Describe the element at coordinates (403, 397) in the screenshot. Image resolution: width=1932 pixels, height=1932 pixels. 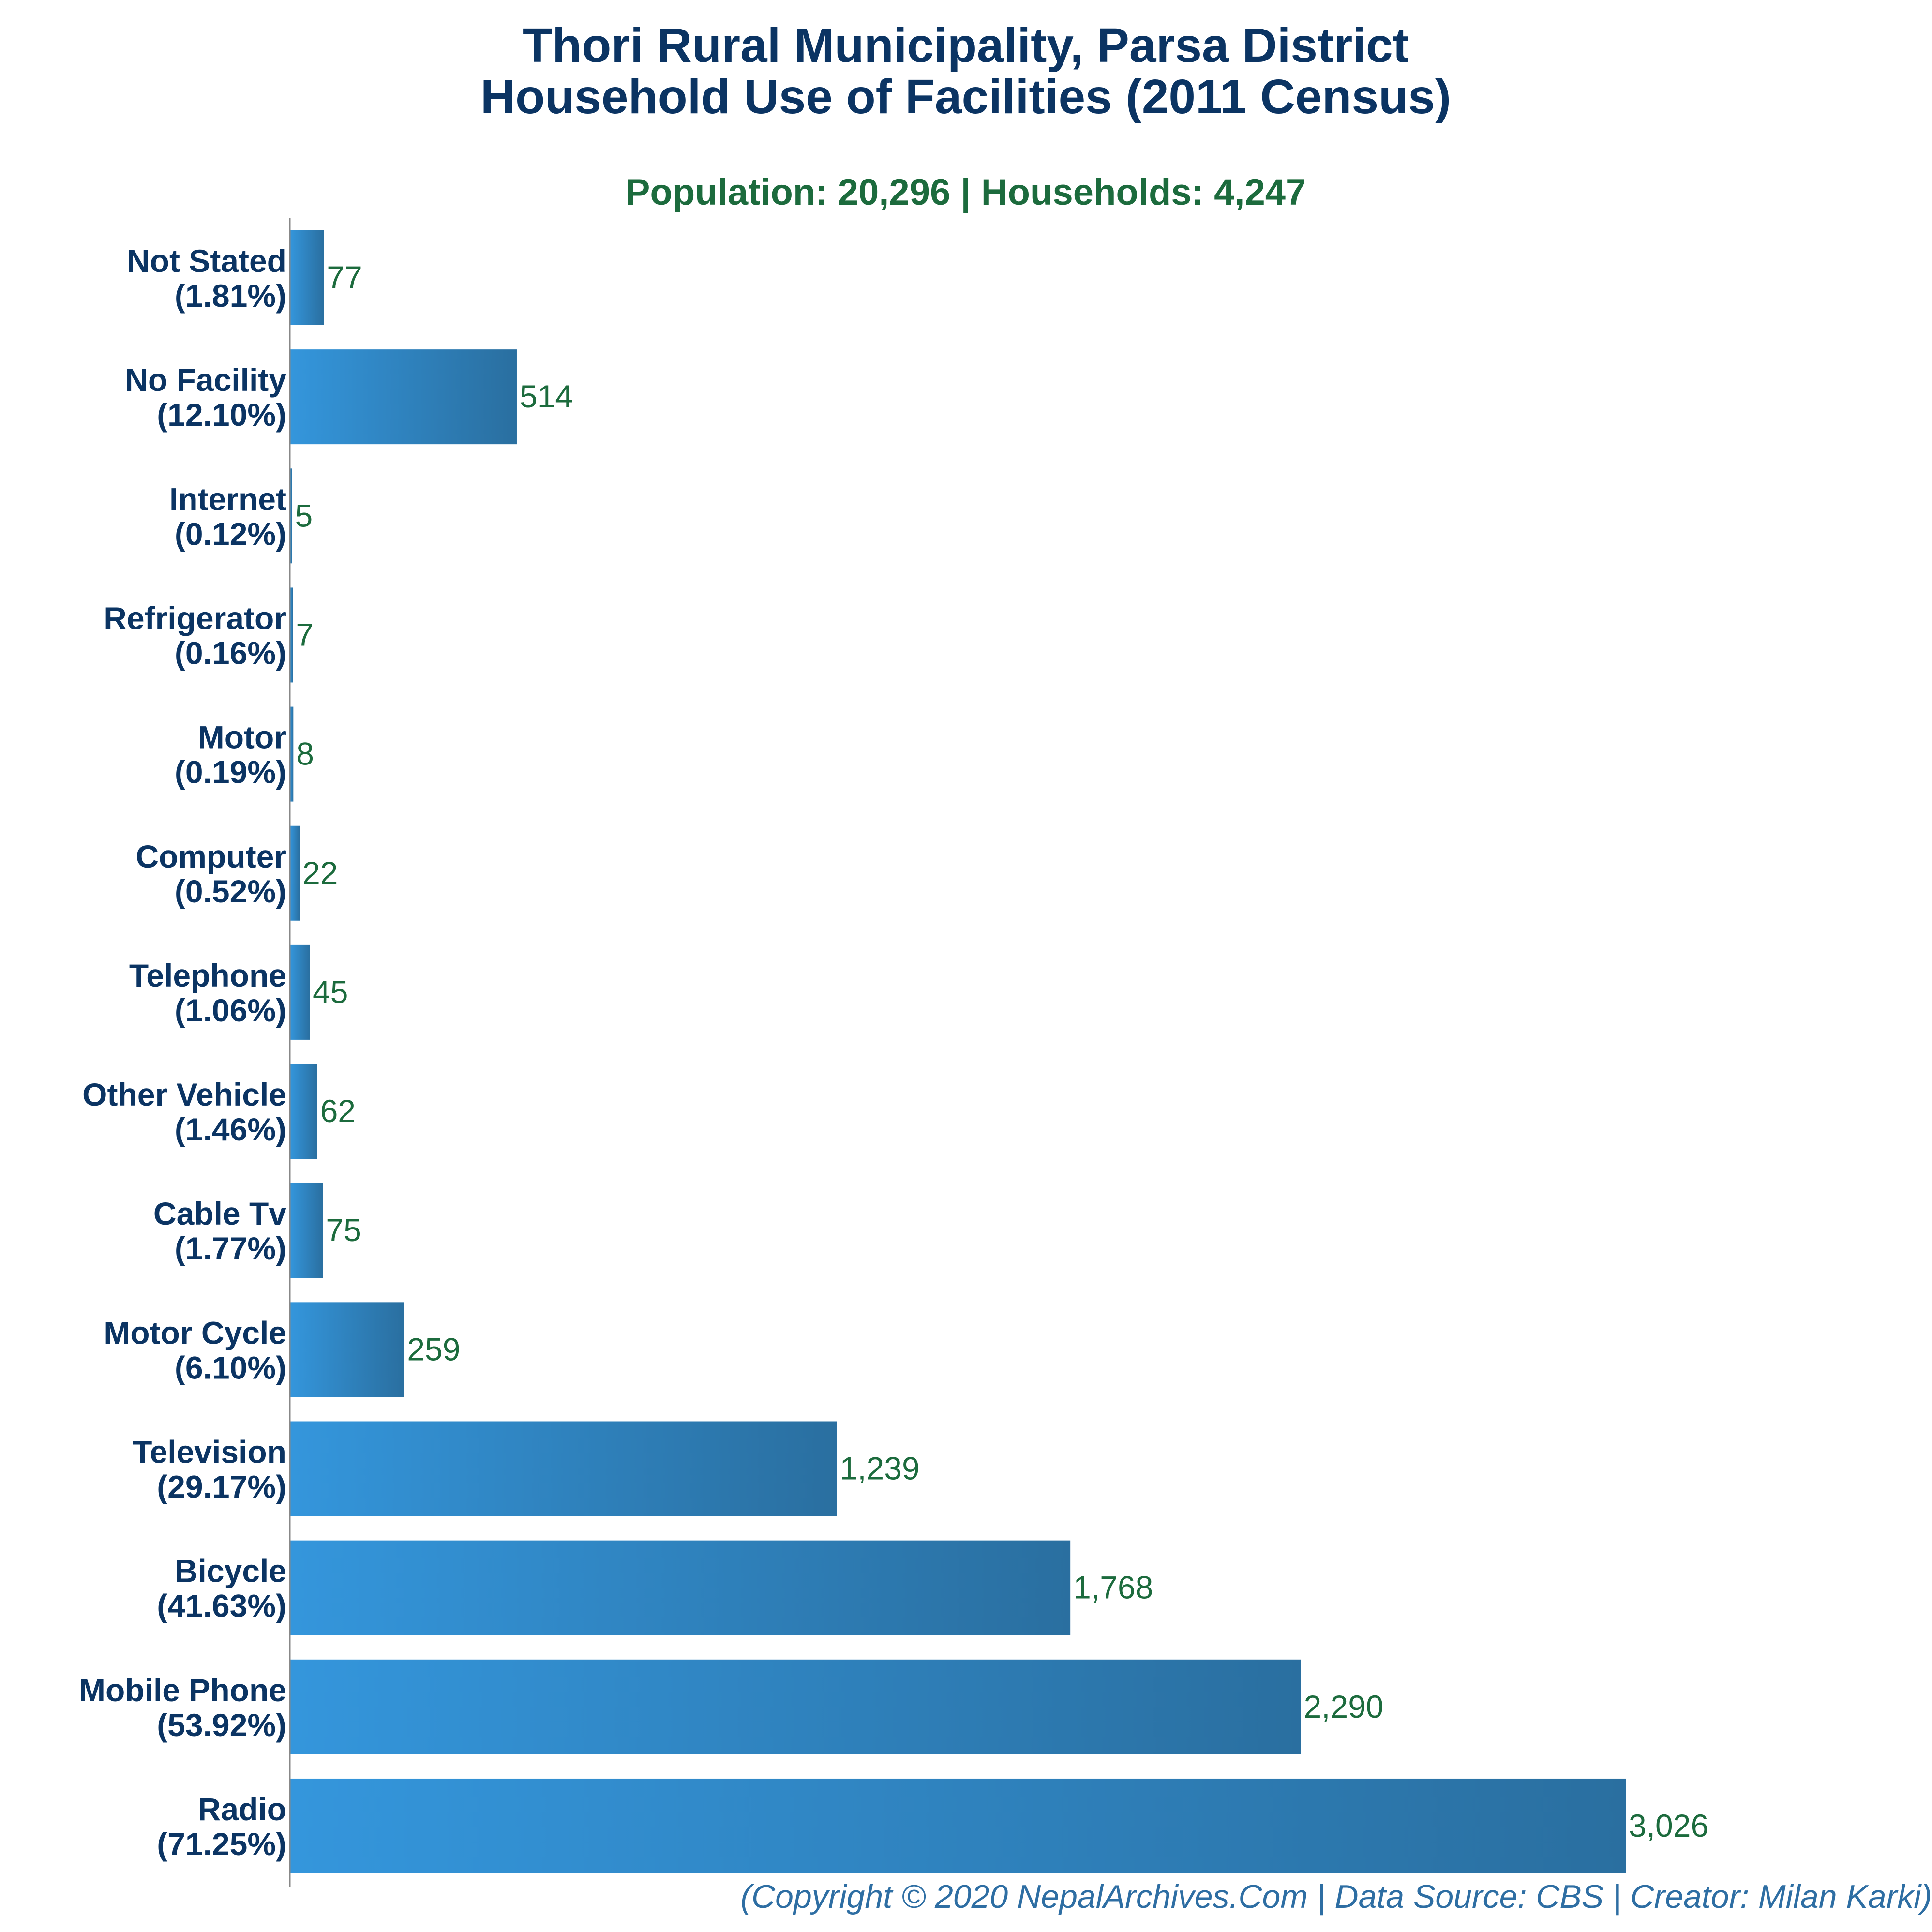
I see `bar-no-facility` at that location.